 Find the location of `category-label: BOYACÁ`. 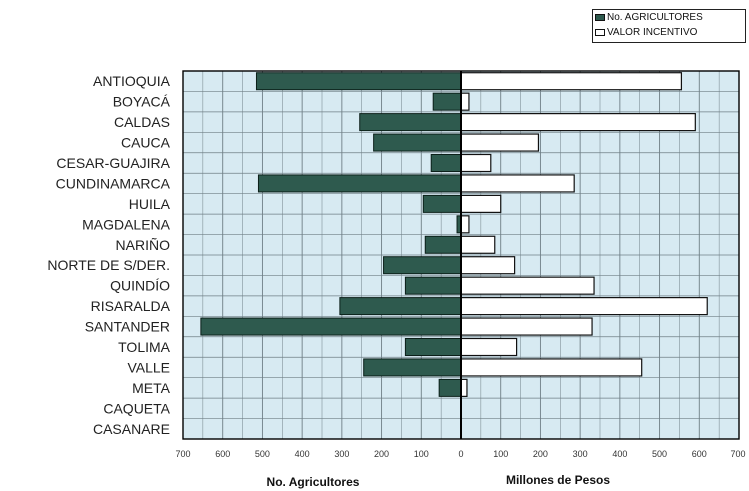

category-label: BOYACÁ is located at coordinates (142, 102).